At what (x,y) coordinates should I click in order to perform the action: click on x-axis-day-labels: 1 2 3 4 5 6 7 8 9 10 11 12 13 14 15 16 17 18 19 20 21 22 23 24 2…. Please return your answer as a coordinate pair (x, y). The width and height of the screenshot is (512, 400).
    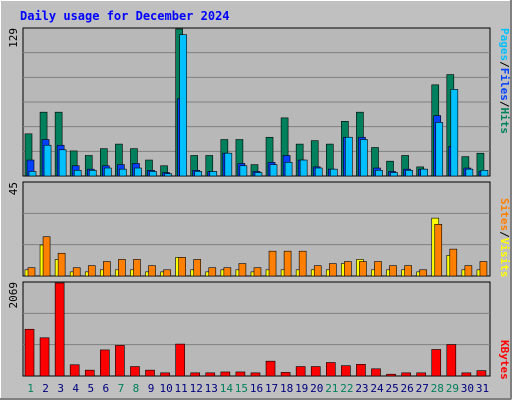
    Looking at the image, I should click on (258, 388).